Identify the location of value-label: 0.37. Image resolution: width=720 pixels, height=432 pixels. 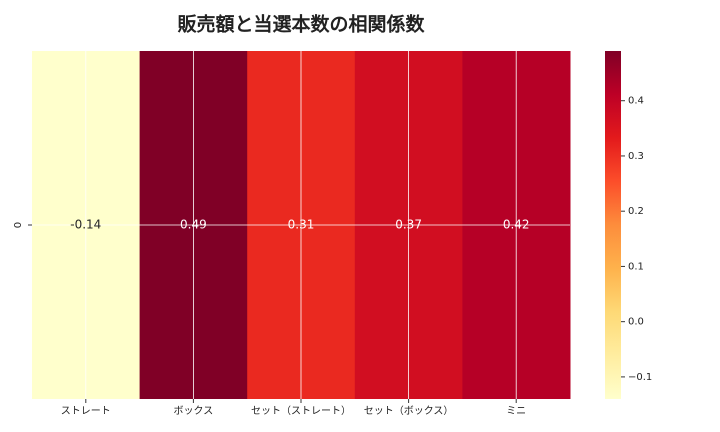
(408, 225).